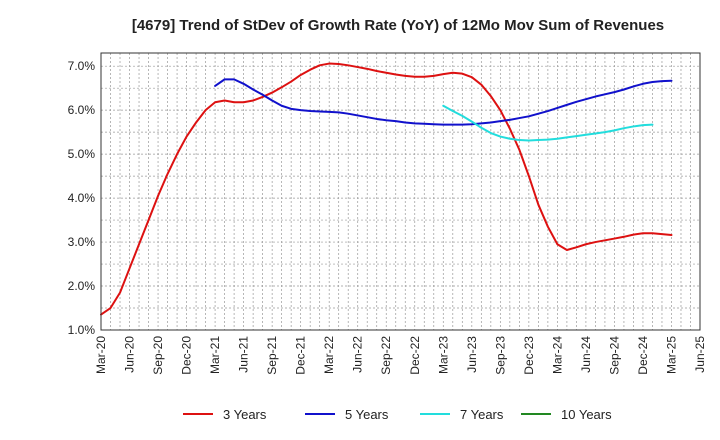 The image size is (720, 440). What do you see at coordinates (415, 355) in the screenshot?
I see `x-tick-label: Dec-22` at bounding box center [415, 355].